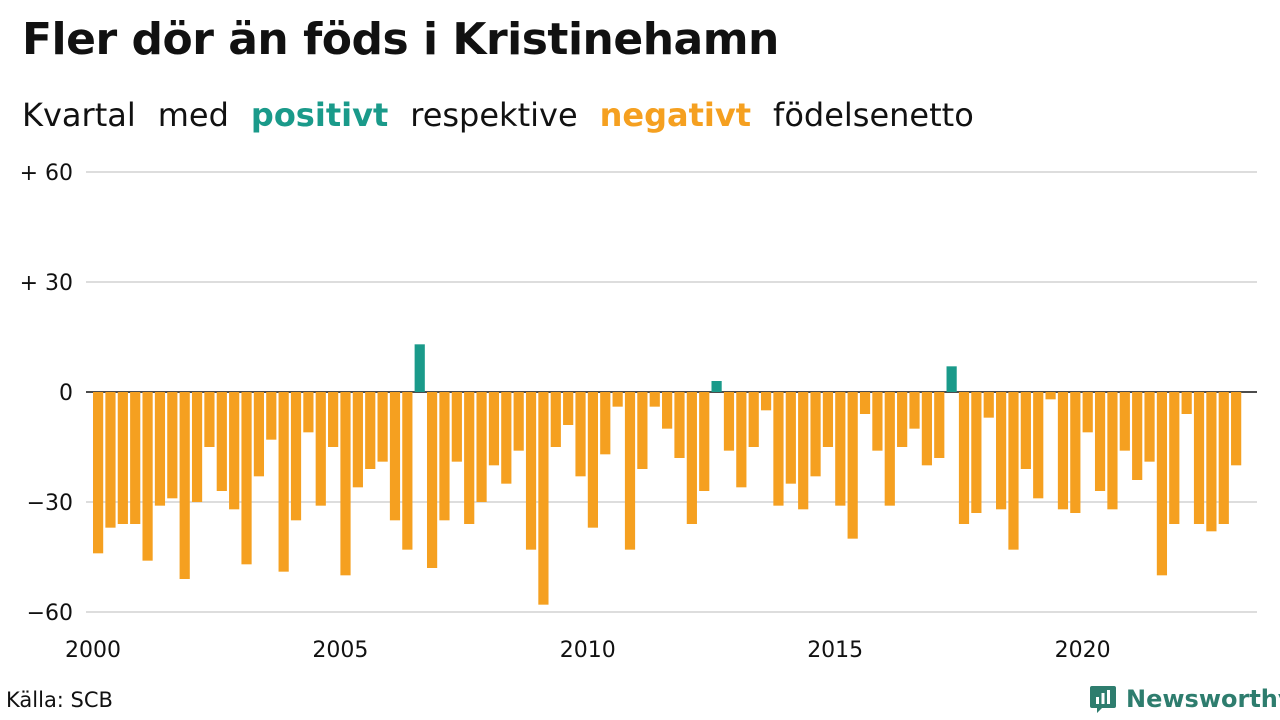  What do you see at coordinates (46, 173) in the screenshot?
I see `y-tick-label: + 60` at bounding box center [46, 173].